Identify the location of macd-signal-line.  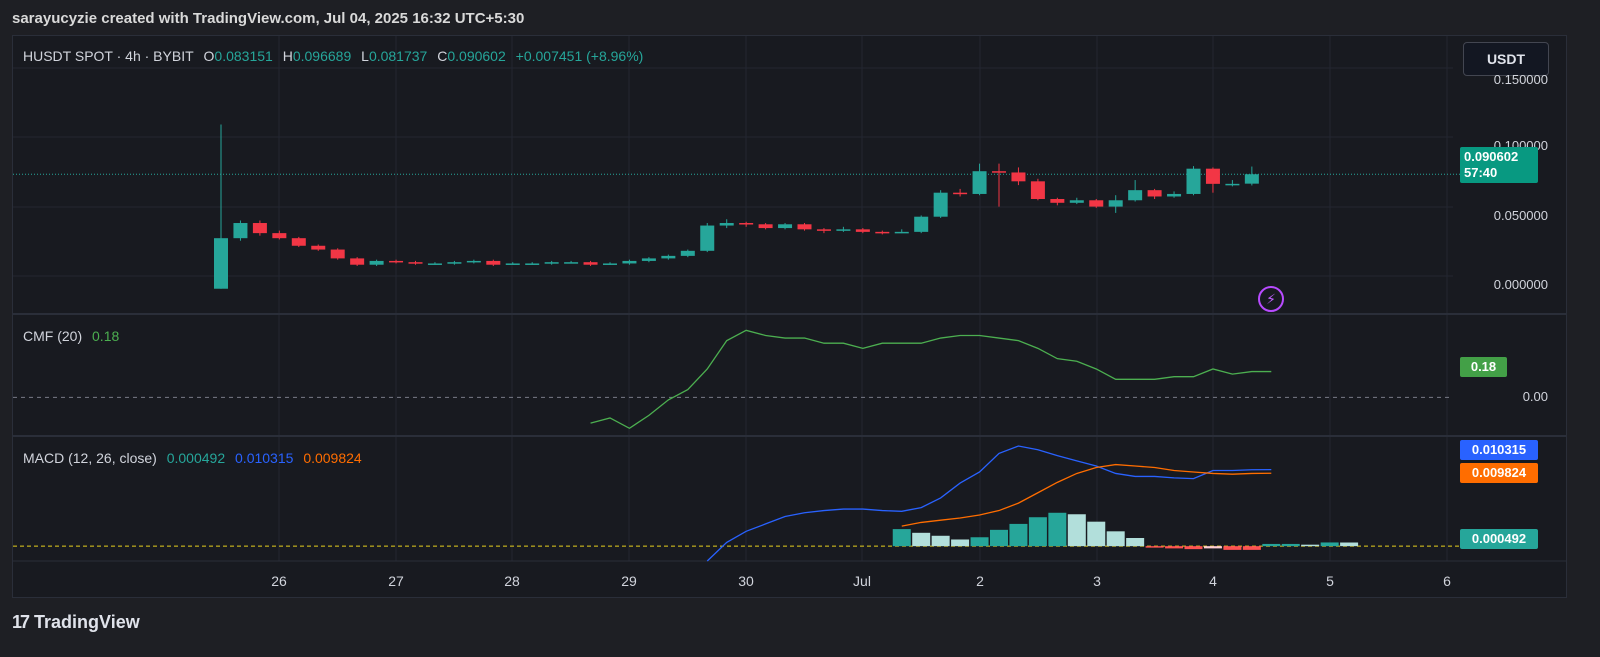
(1086, 495).